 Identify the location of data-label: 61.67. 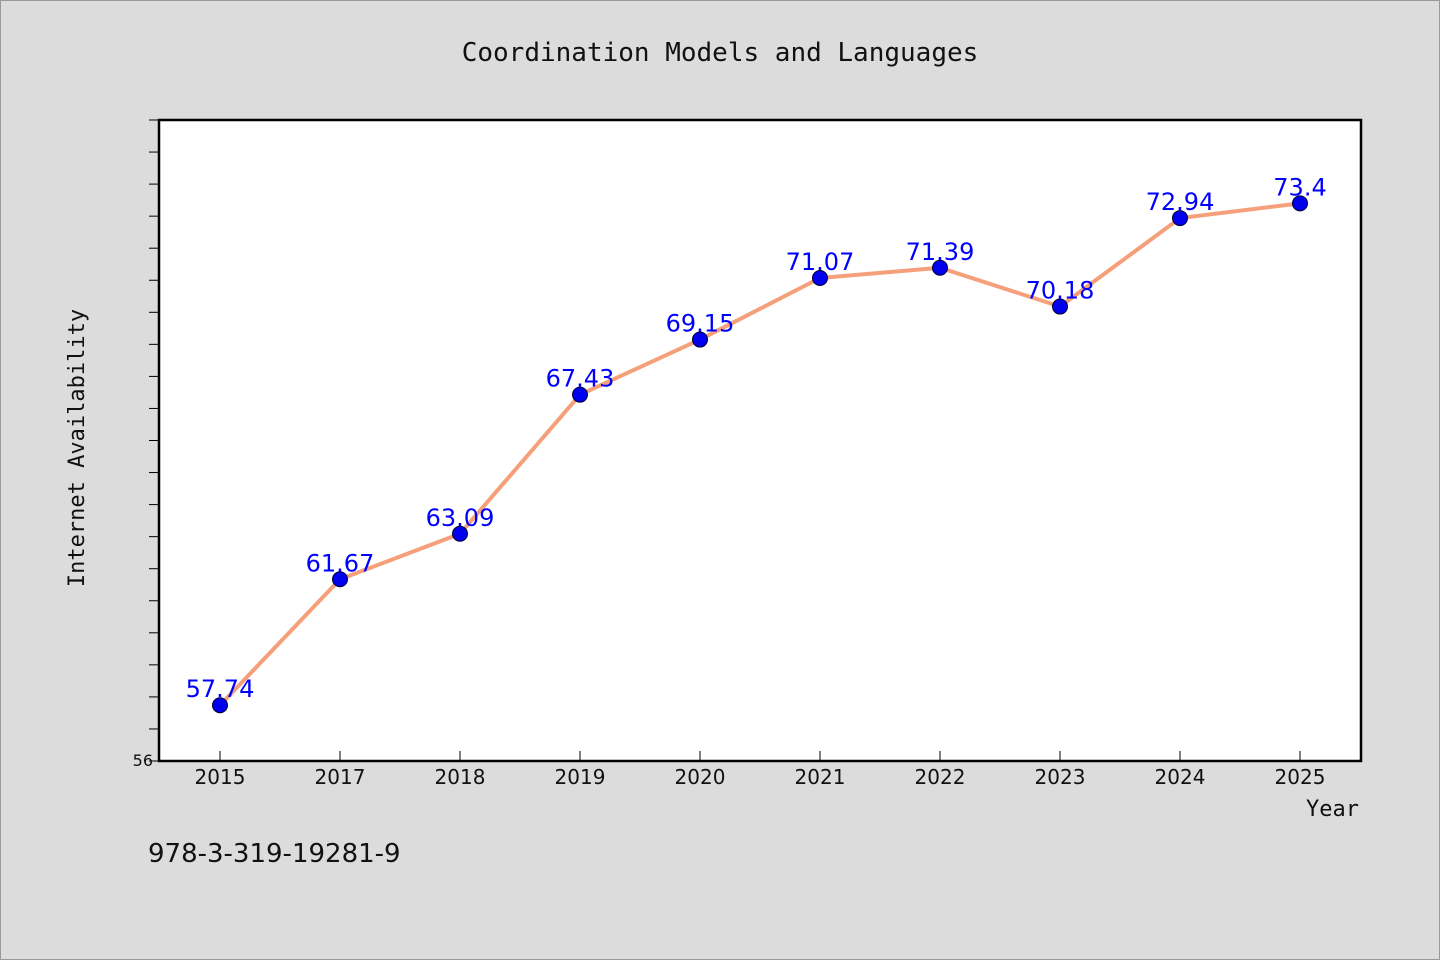
(340, 563).